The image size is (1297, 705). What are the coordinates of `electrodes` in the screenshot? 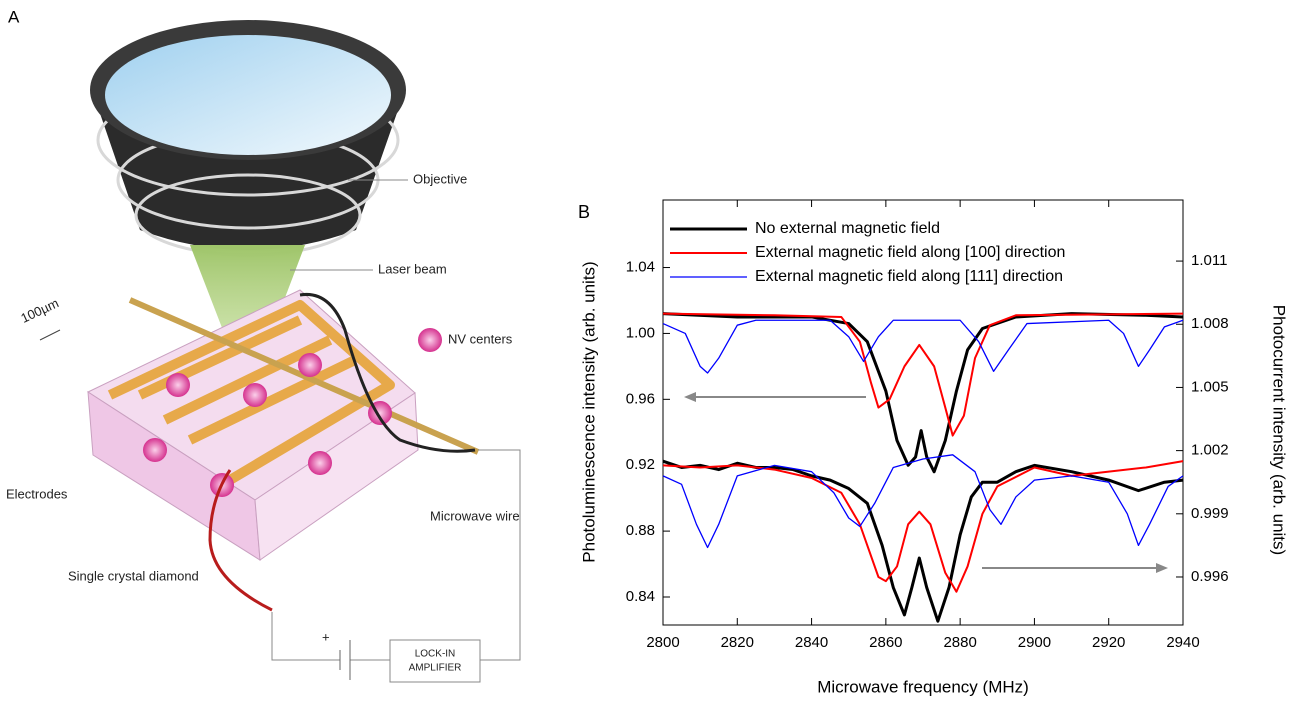 It's located at (251, 392).